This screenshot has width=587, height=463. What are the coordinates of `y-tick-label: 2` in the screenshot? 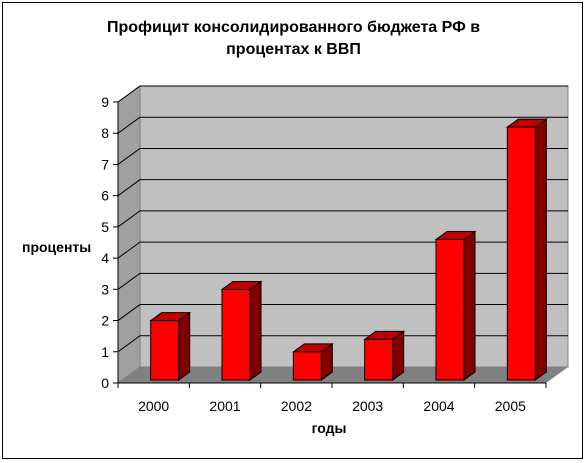 It's located at (105, 321).